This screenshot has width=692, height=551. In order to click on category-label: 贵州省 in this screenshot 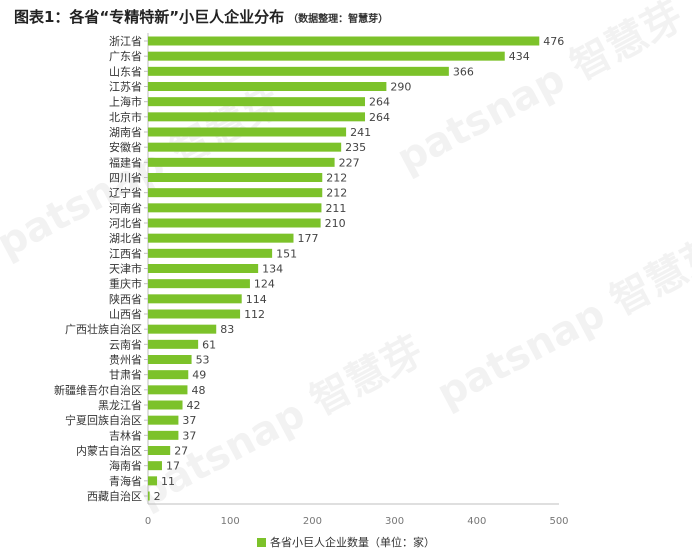, I will do `click(125, 360)`.